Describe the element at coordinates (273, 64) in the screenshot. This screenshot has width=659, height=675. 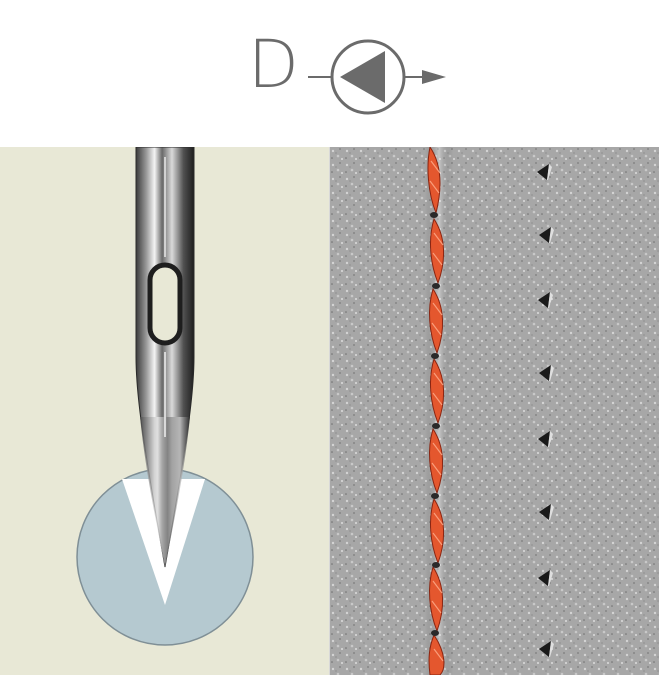
I see `point-code-label: D` at that location.